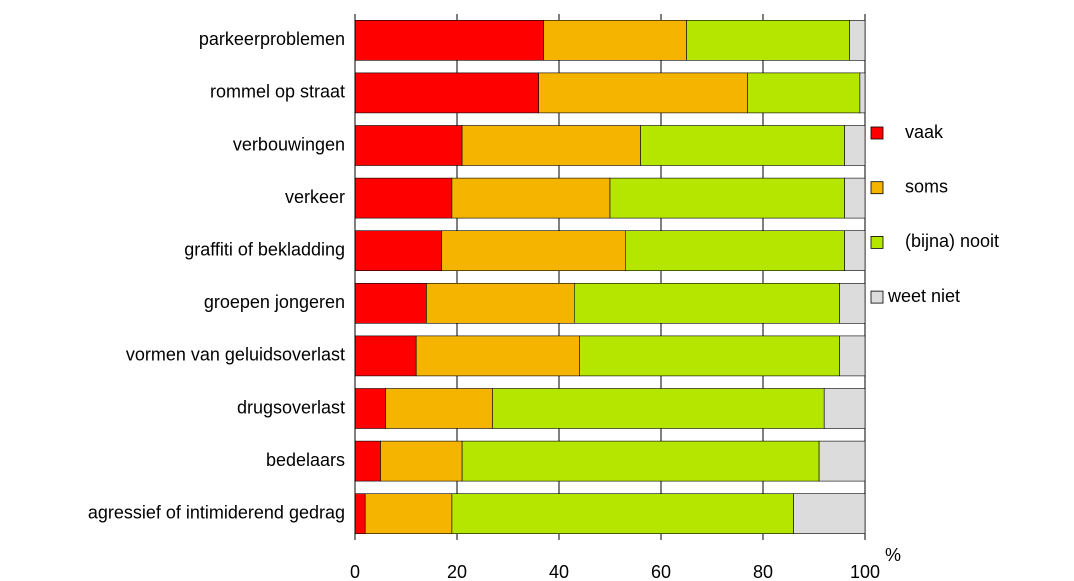 The image size is (1074, 581). I want to click on y-tick-label: verbouwingen, so click(289, 144).